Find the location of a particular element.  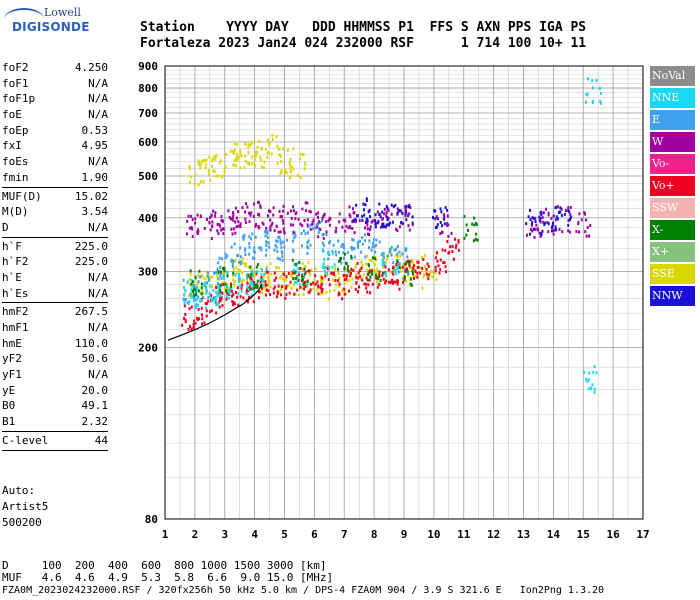

logo-product: DIGISONDE is located at coordinates (51, 27).